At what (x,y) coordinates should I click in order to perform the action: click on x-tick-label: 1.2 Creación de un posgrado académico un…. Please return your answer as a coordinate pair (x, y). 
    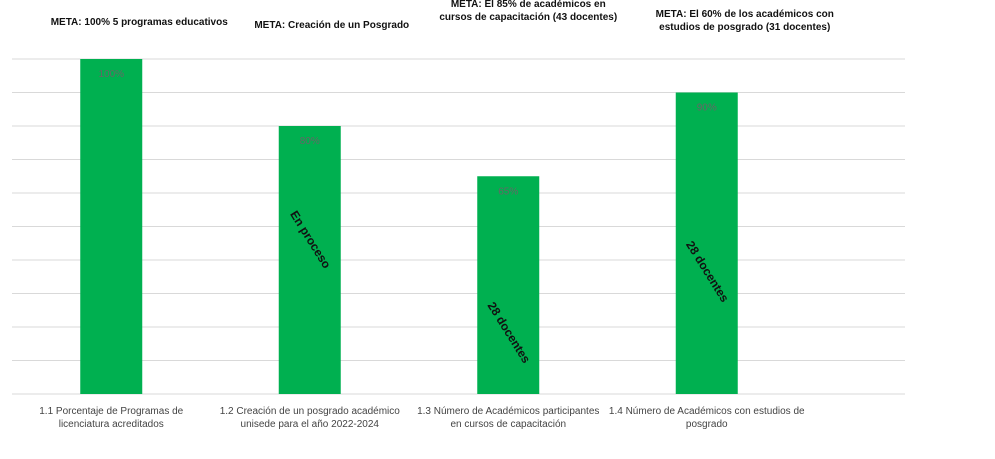
    Looking at the image, I should click on (309, 418).